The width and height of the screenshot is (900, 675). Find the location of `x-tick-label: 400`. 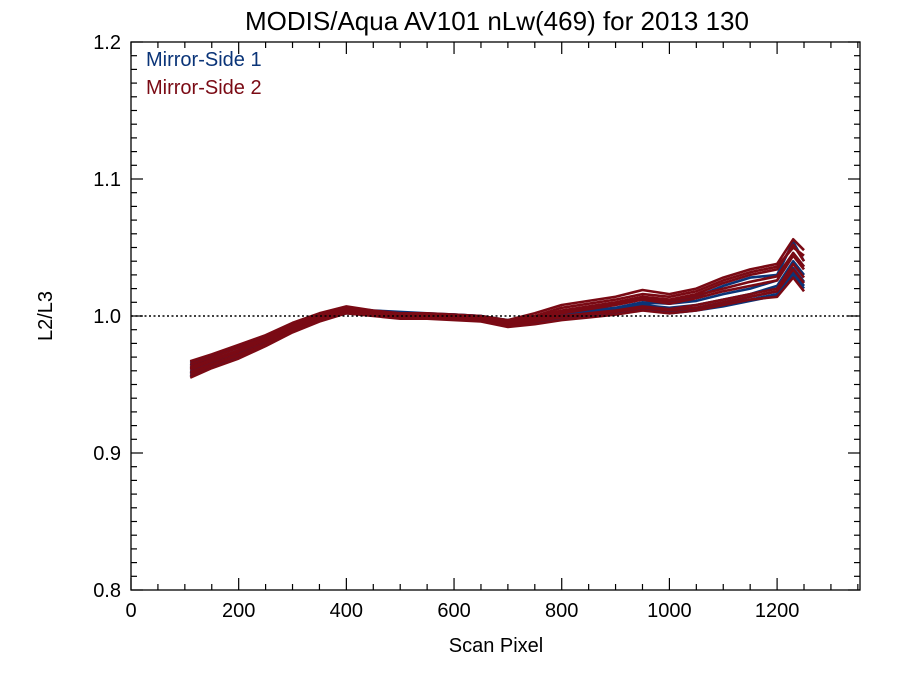

x-tick-label: 400 is located at coordinates (346, 611).